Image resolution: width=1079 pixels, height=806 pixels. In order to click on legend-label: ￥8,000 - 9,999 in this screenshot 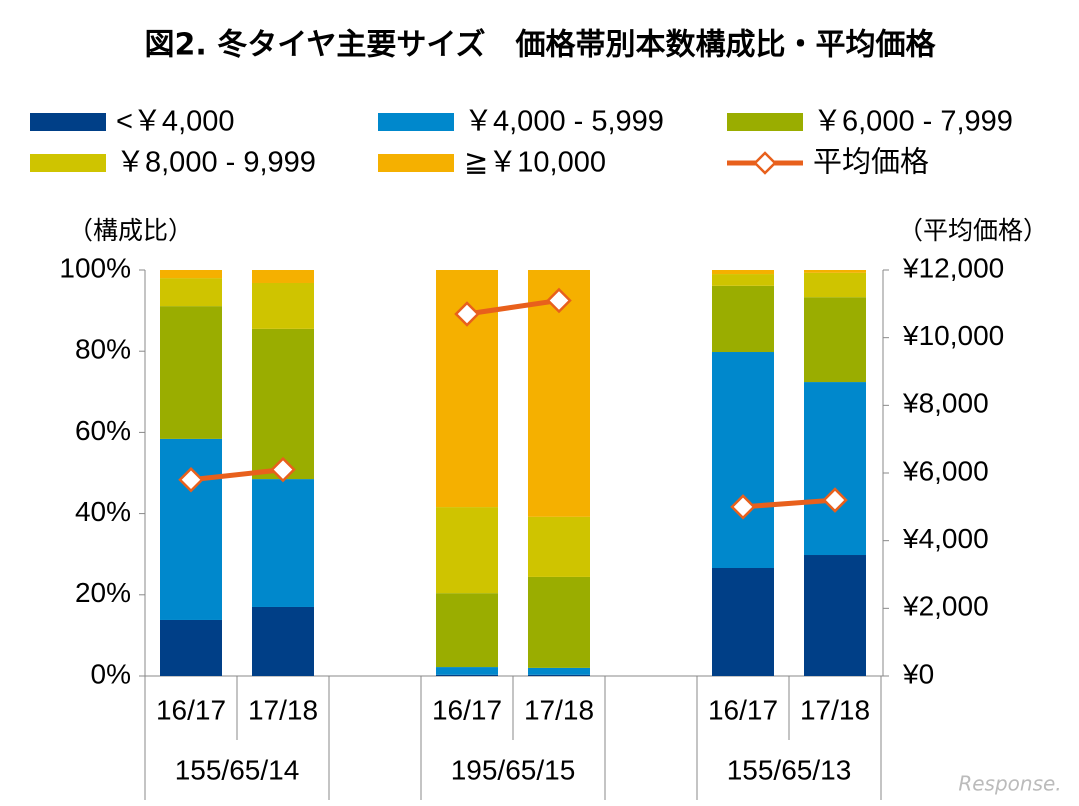, I will do `click(216, 163)`.